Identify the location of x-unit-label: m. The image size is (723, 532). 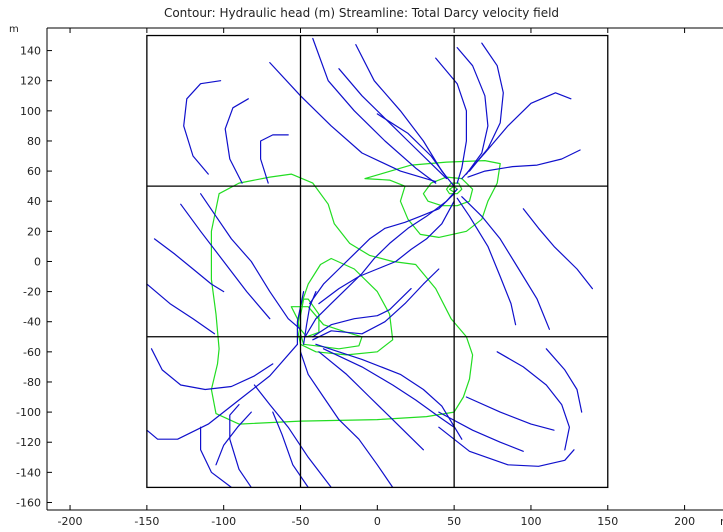
(721, 521).